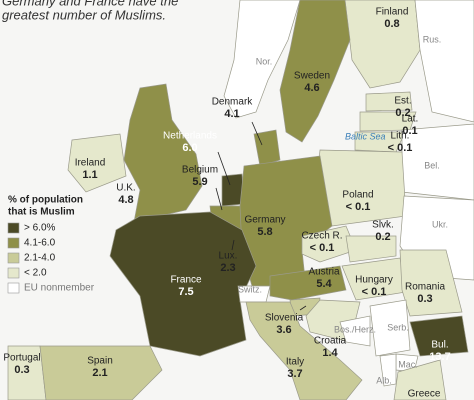 This screenshot has width=474, height=400. Describe the element at coordinates (227, 268) in the screenshot. I see `country-value: 2.3` at that location.